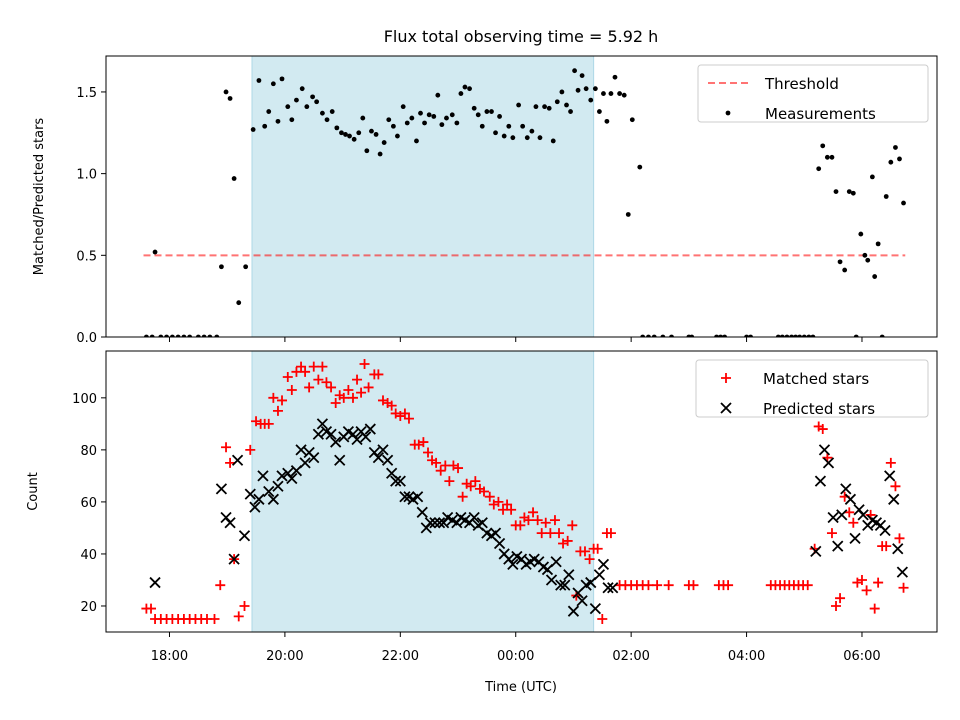 The image size is (960, 720). What do you see at coordinates (813, 93) in the screenshot?
I see `legend-box` at bounding box center [813, 93].